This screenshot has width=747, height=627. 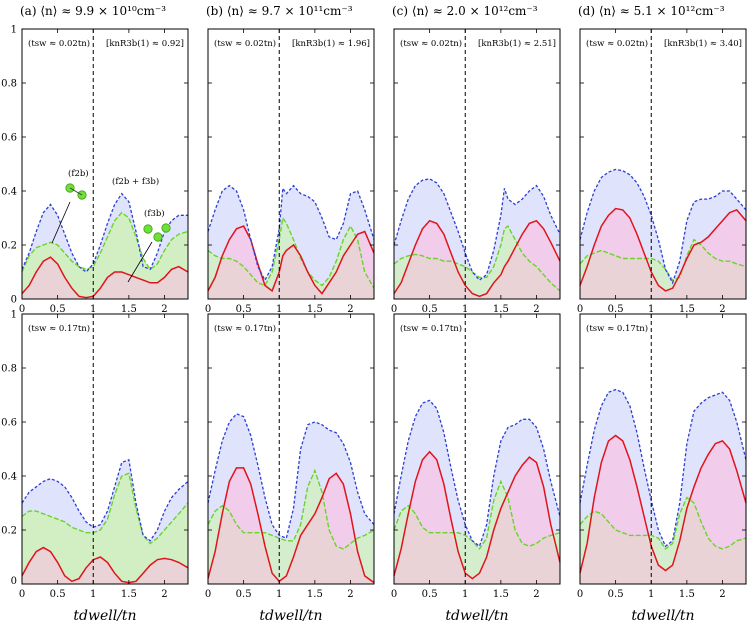 I want to click on f2b-molecule-bond, so click(x=76, y=191).